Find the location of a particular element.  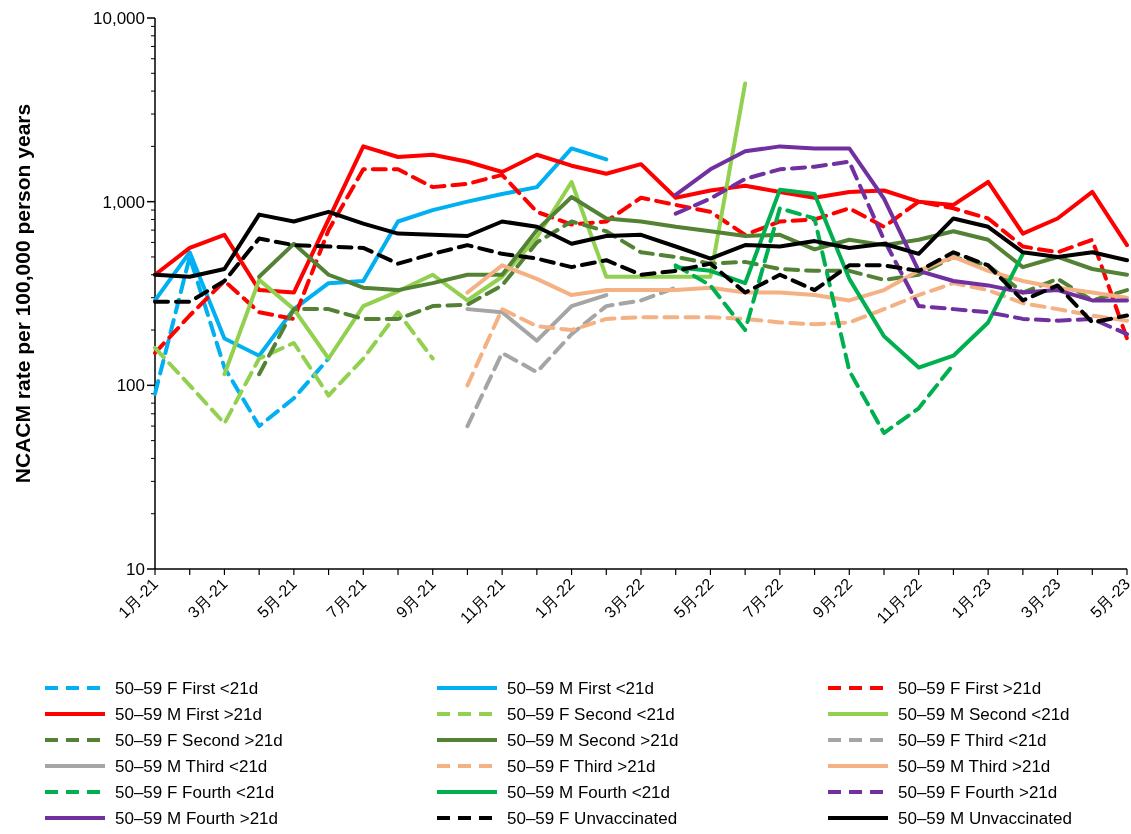

legend-label: 50–59 F First <21d is located at coordinates (187, 688).